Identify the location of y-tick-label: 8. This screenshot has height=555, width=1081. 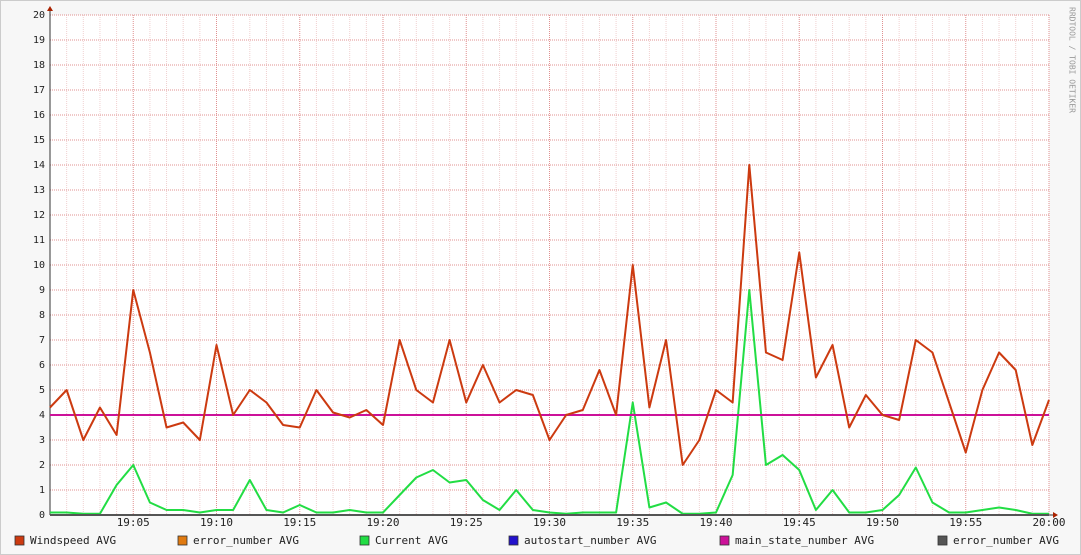
(42, 315).